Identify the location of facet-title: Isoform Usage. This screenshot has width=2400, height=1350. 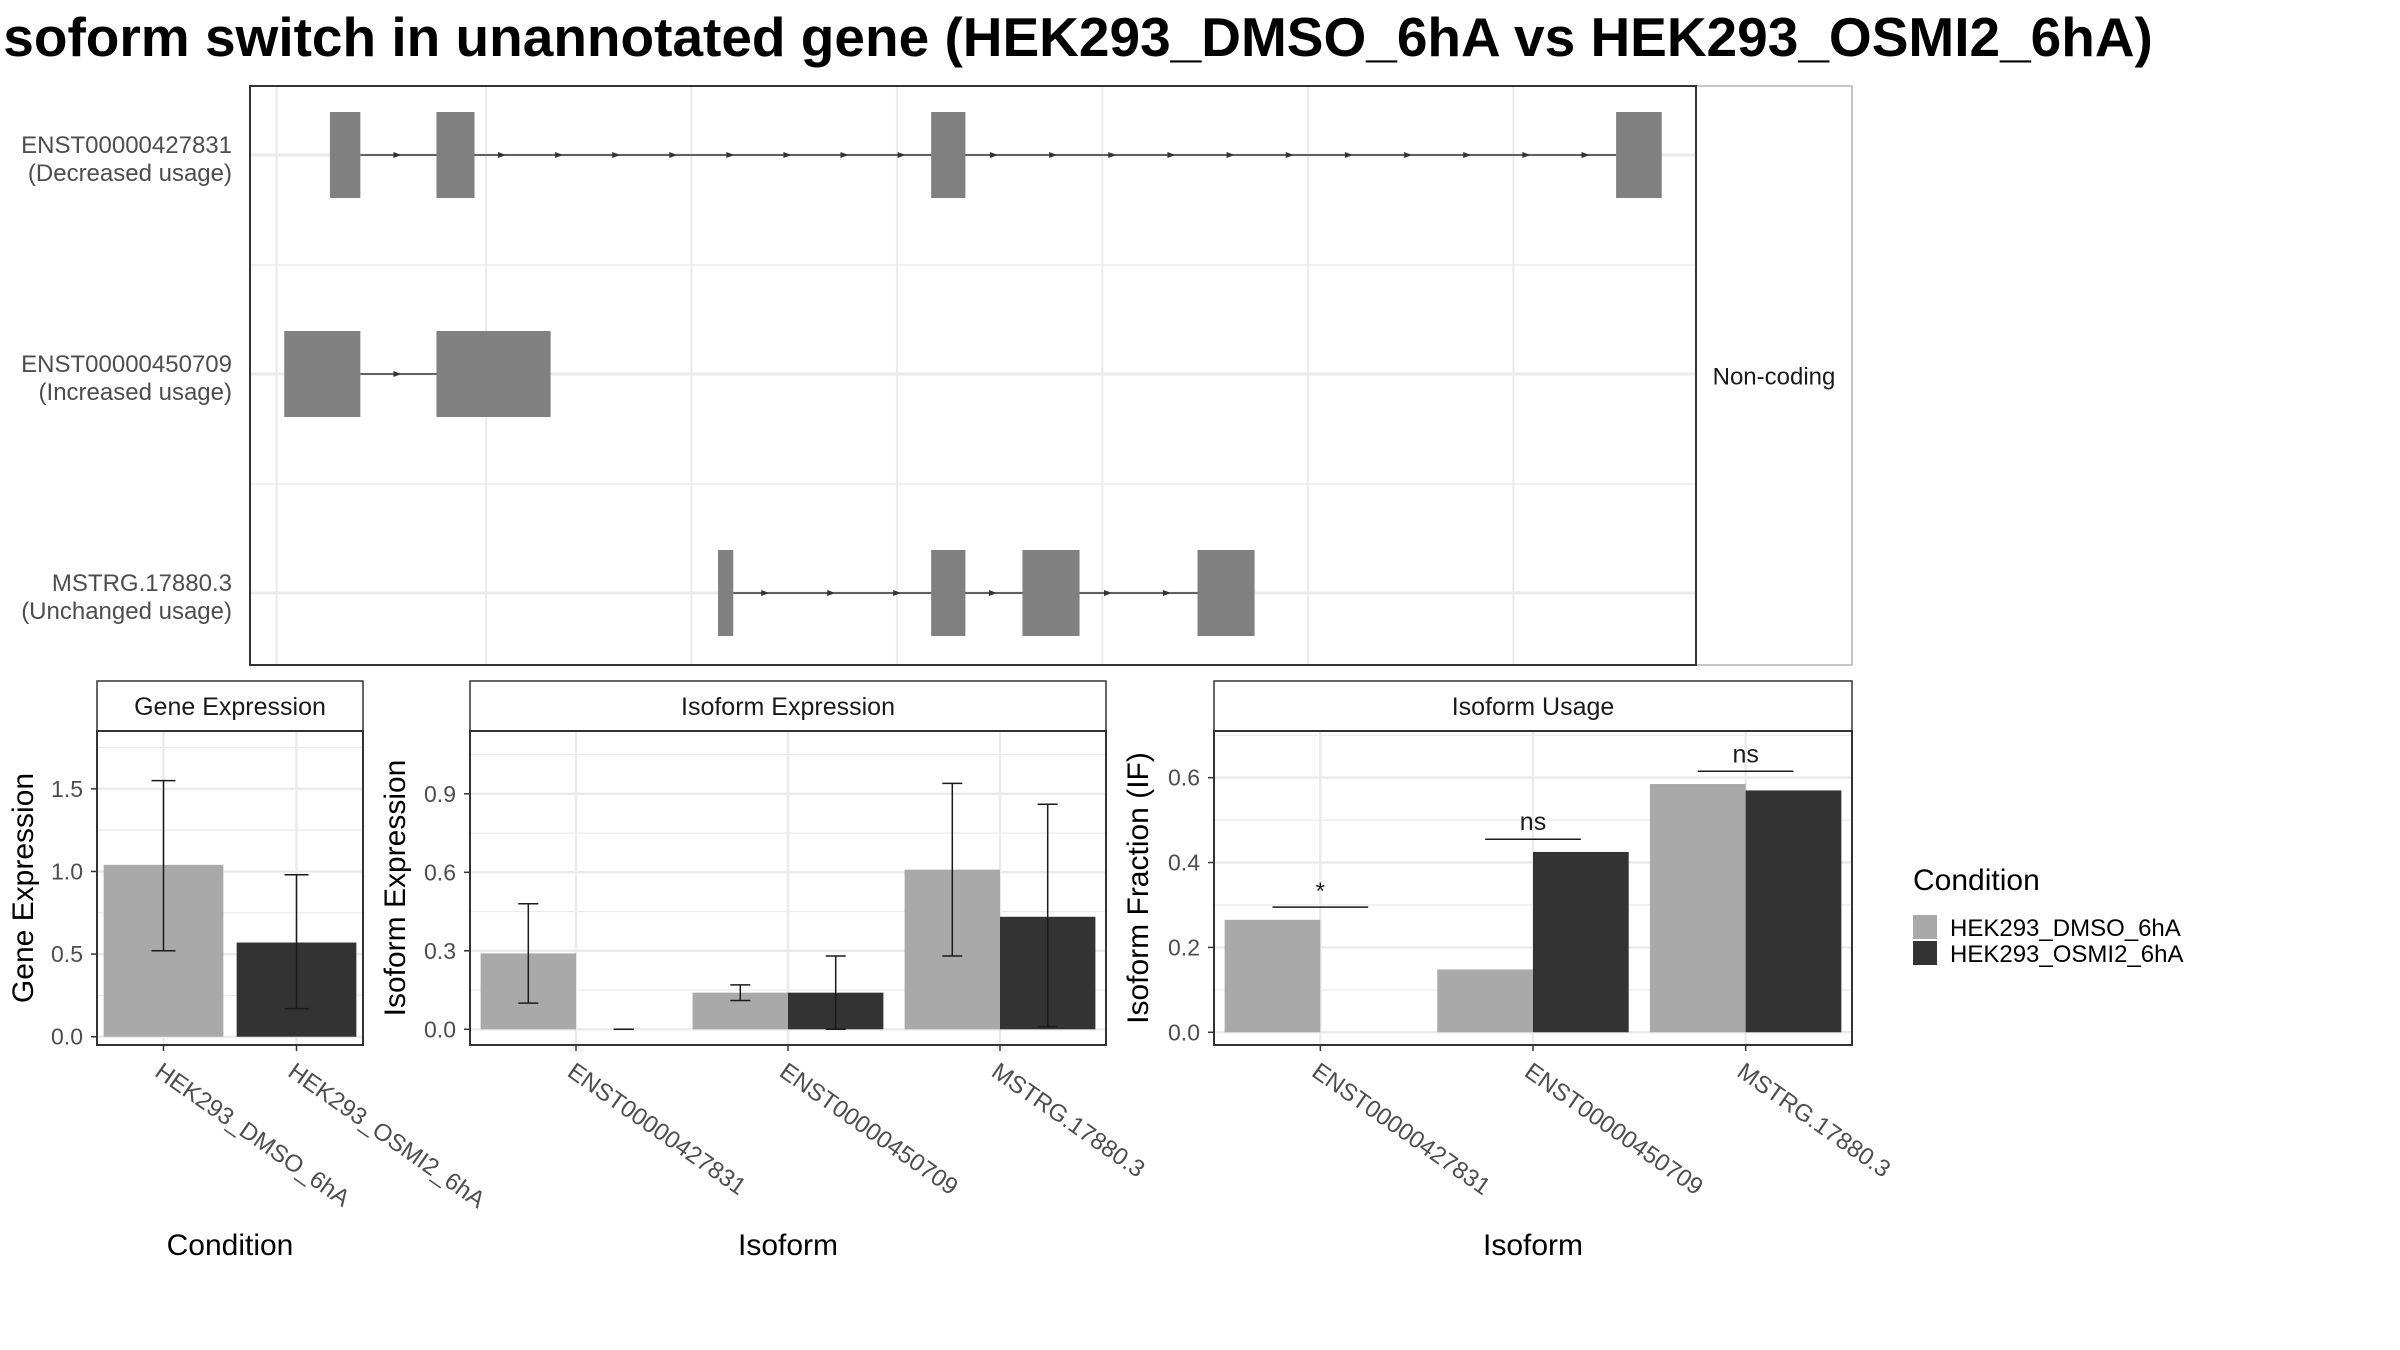
(1533, 707).